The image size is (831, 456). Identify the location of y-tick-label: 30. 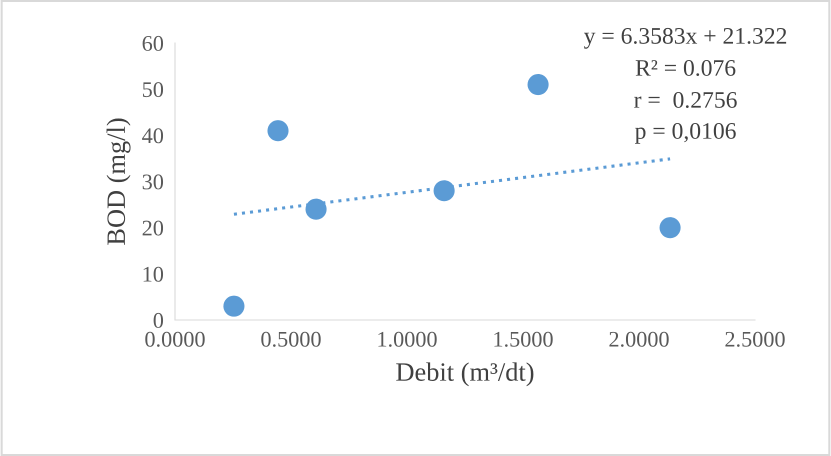
(153, 182).